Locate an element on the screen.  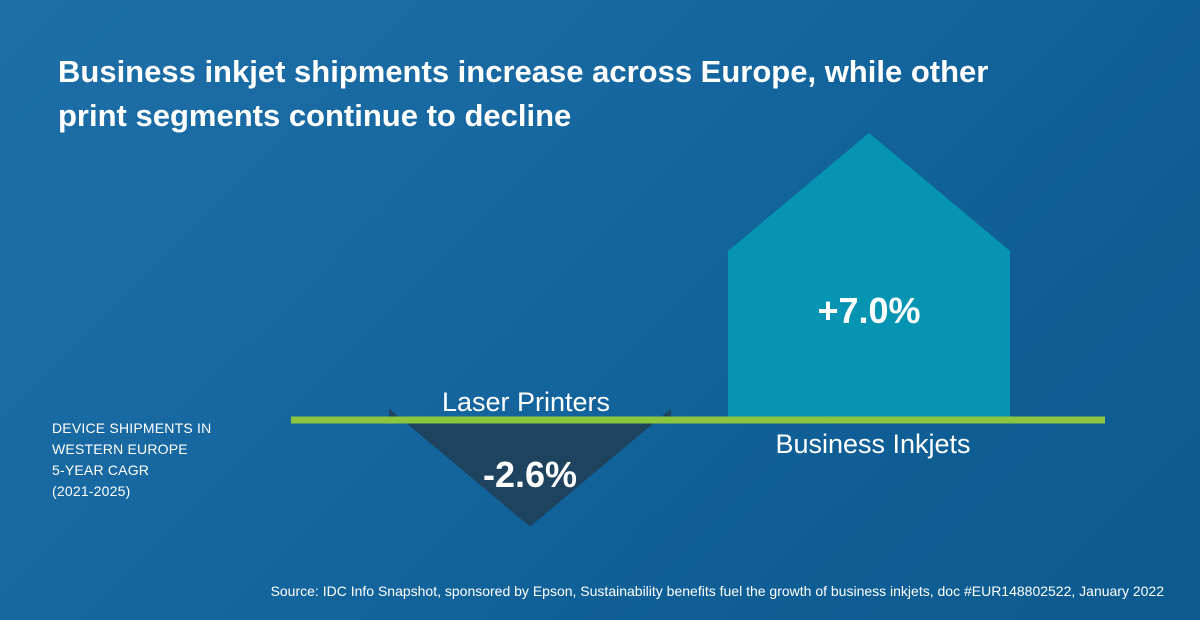
axis-description-line: (2021-2025) is located at coordinates (91, 491).